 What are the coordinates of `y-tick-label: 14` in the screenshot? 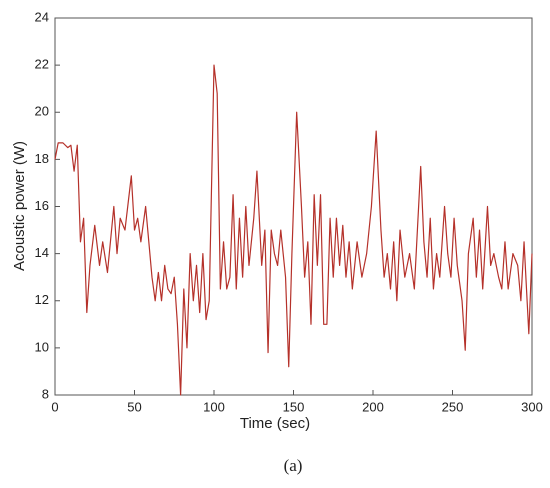 It's located at (42, 252).